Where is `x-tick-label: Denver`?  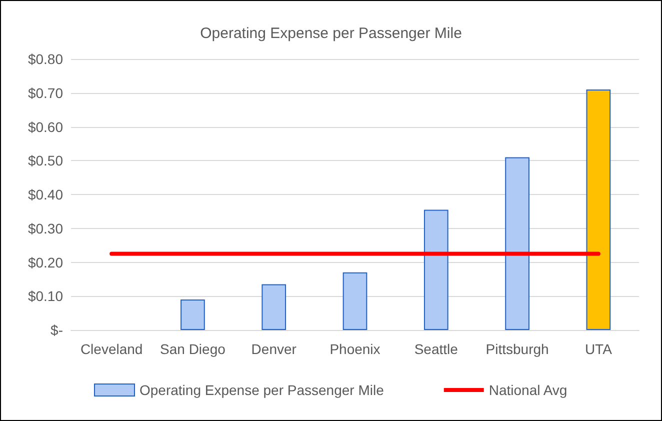 x-tick-label: Denver is located at coordinates (274, 349).